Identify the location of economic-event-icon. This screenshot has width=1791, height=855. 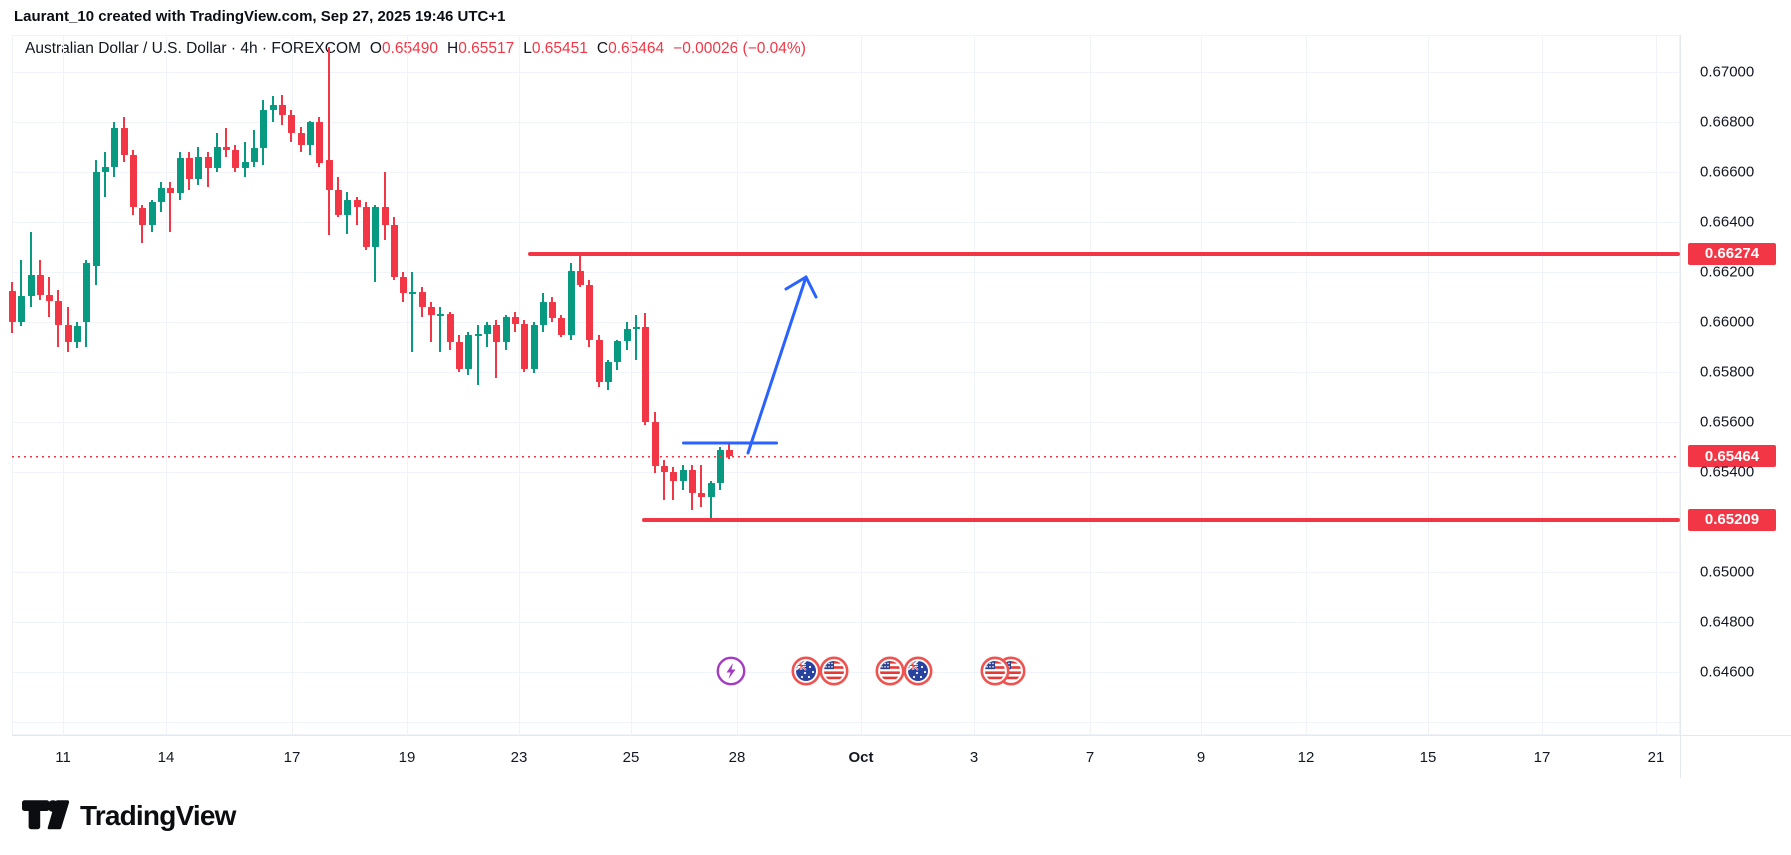
(731, 671).